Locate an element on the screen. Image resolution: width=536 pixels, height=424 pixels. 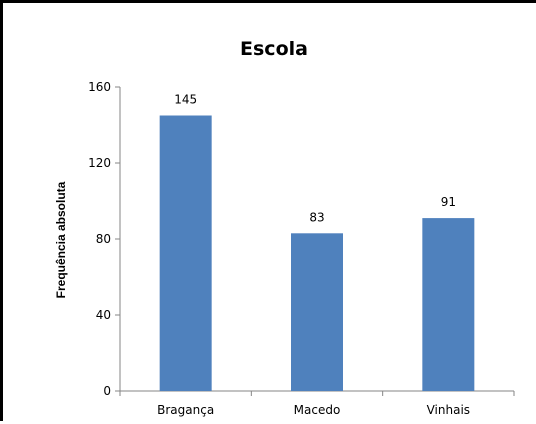
y-tick-label: 40 is located at coordinates (103, 315).